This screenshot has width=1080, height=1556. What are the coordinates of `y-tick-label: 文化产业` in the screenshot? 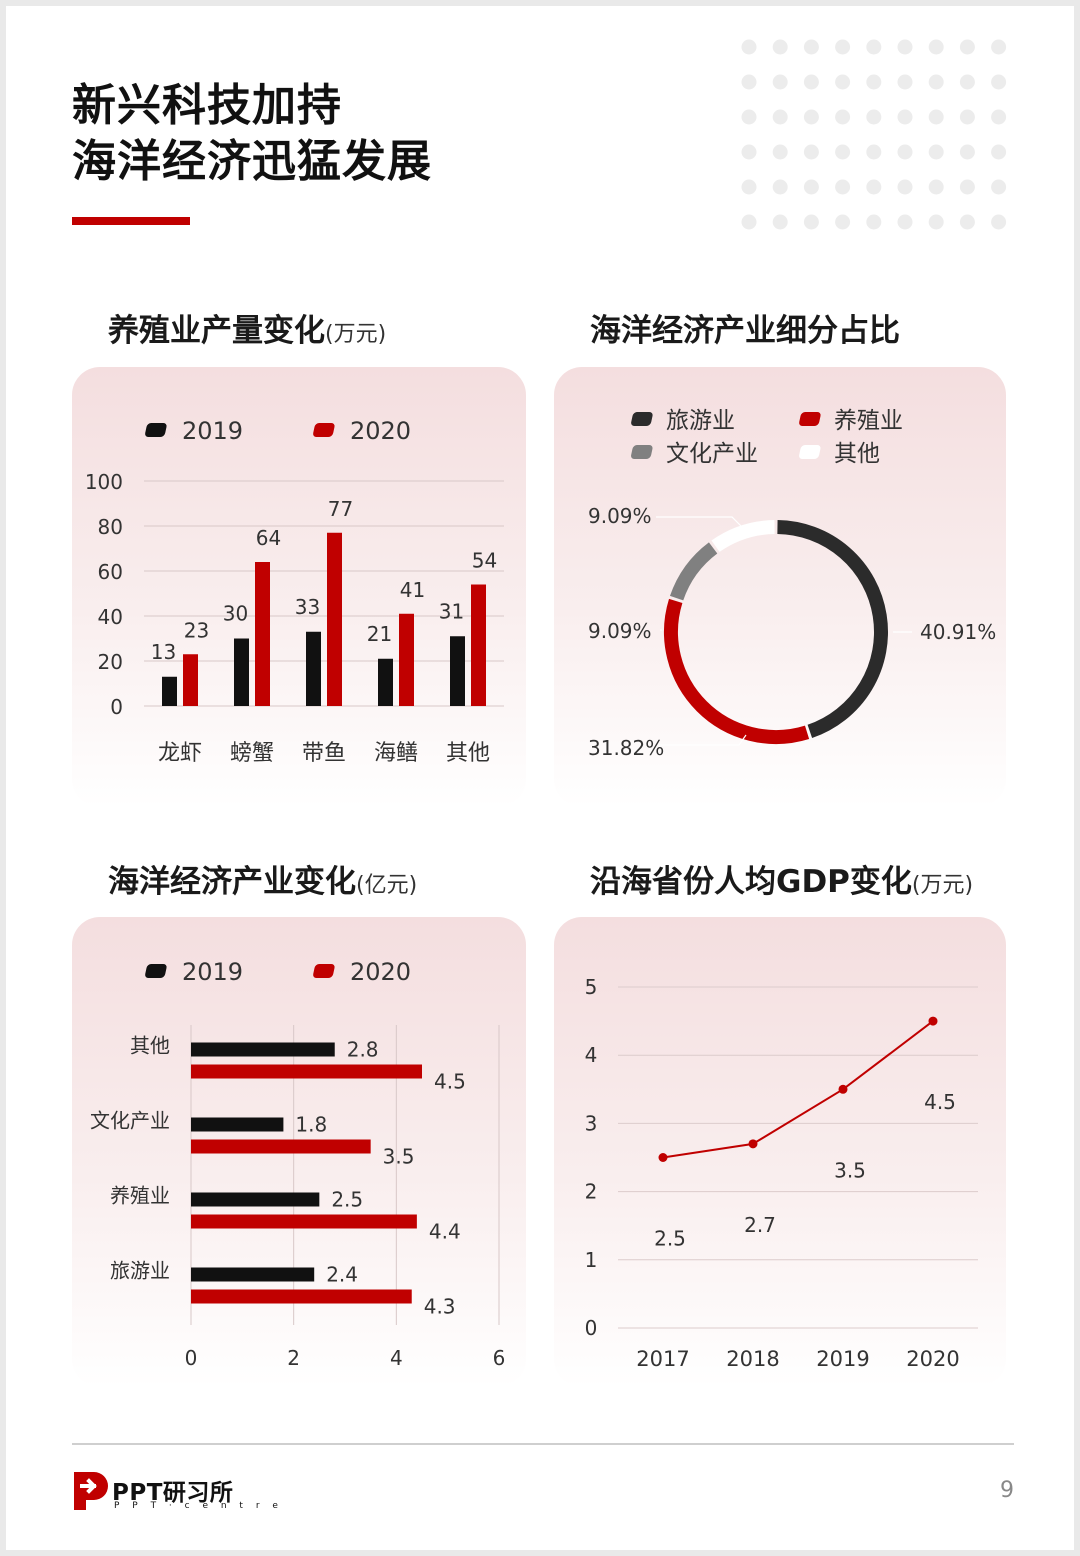 It's located at (130, 1121).